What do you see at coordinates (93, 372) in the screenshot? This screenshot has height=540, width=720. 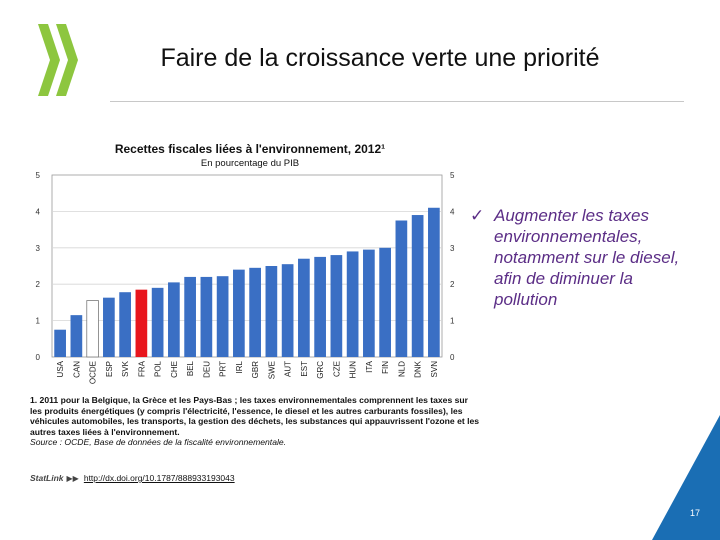 I see `x-tick-label: OCDE` at bounding box center [93, 372].